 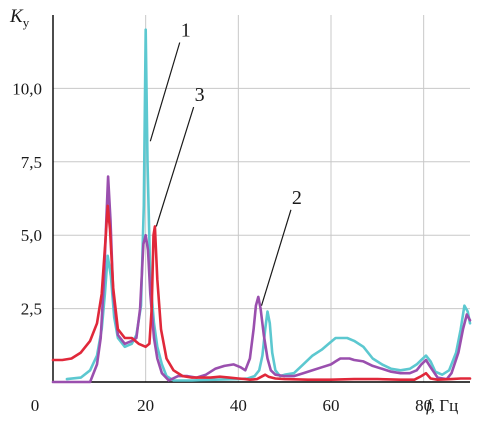 I want to click on annotation-label-1: 1, so click(x=186, y=30).